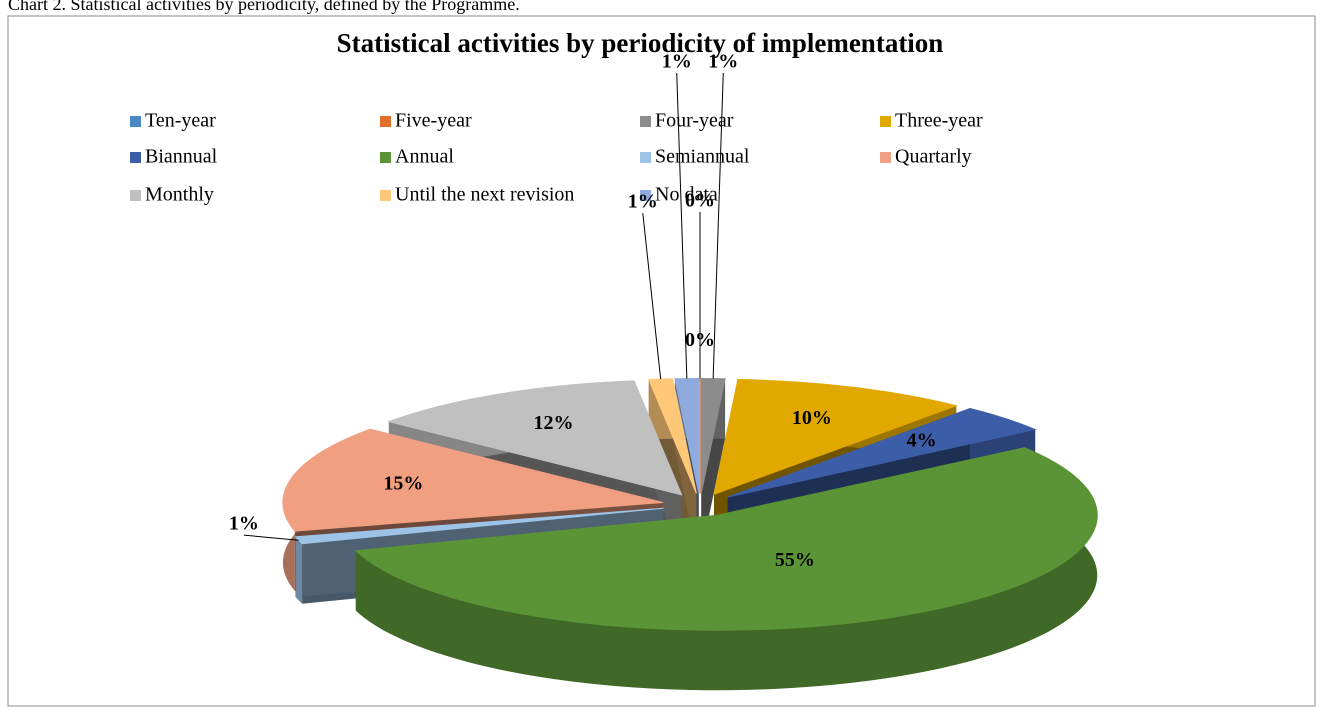 This screenshot has height=713, width=1323. What do you see at coordinates (180, 121) in the screenshot?
I see `legend-label: Ten-year` at bounding box center [180, 121].